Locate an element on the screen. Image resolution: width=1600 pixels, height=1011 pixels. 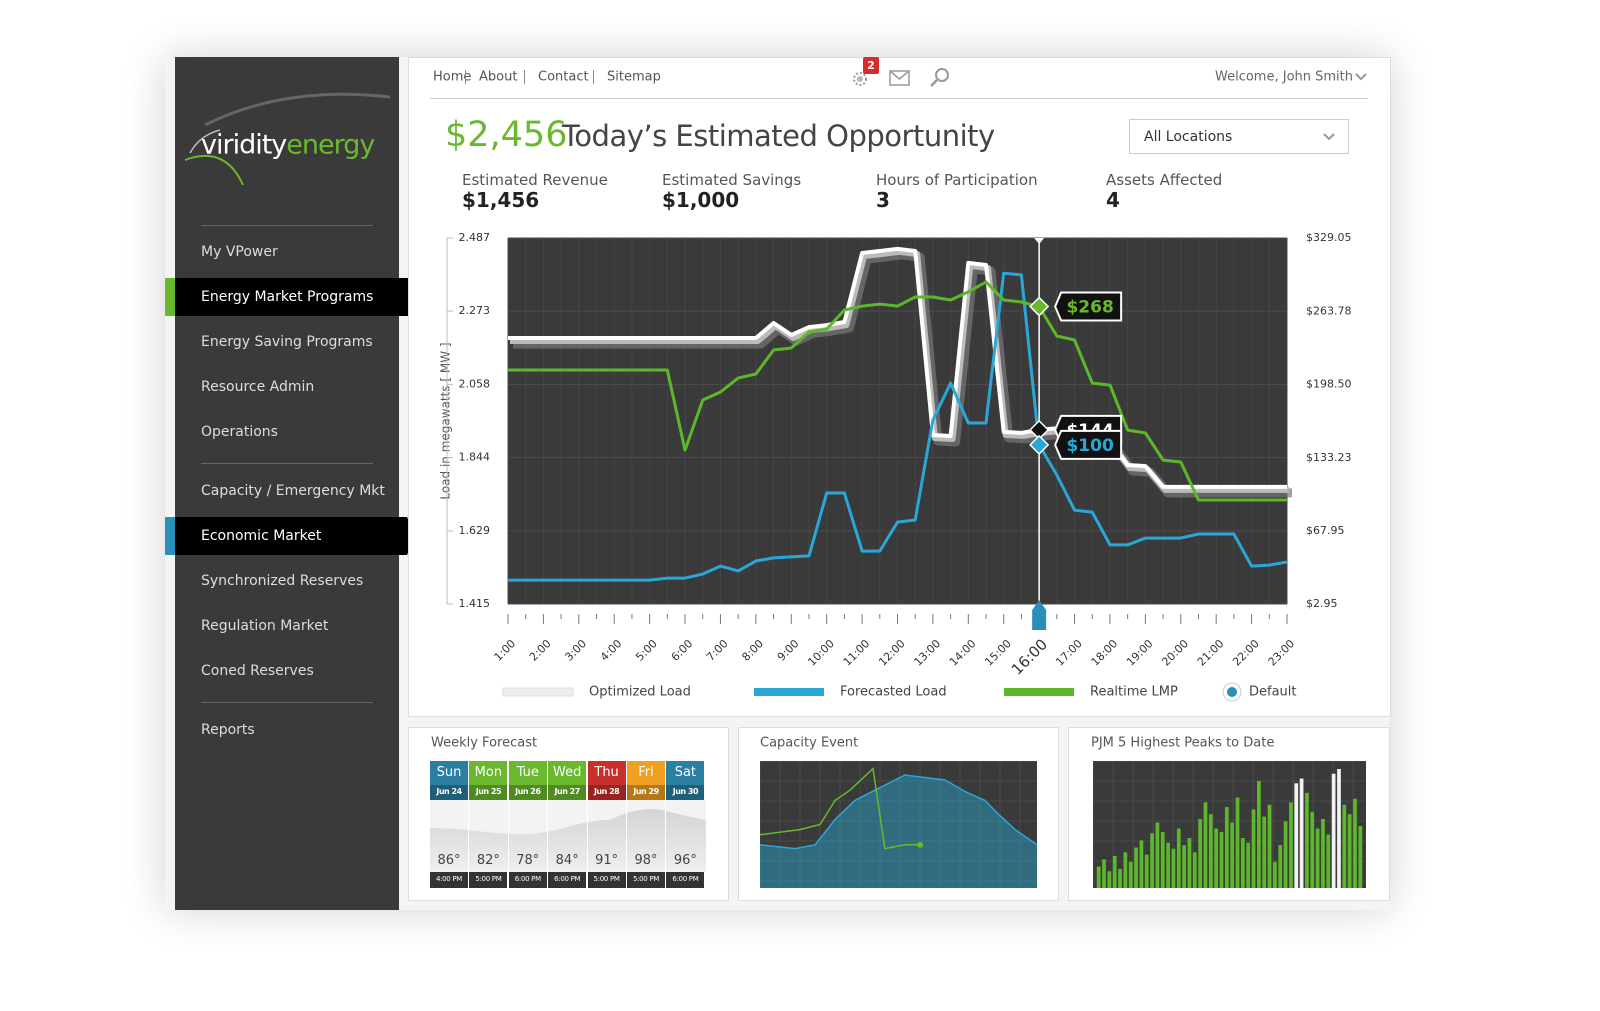
stat-label: Assets Affected is located at coordinates (1164, 180).